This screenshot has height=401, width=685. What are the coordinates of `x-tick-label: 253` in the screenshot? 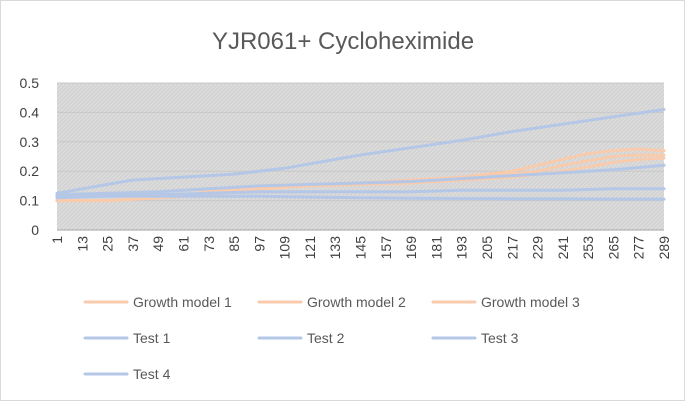 It's located at (588, 248).